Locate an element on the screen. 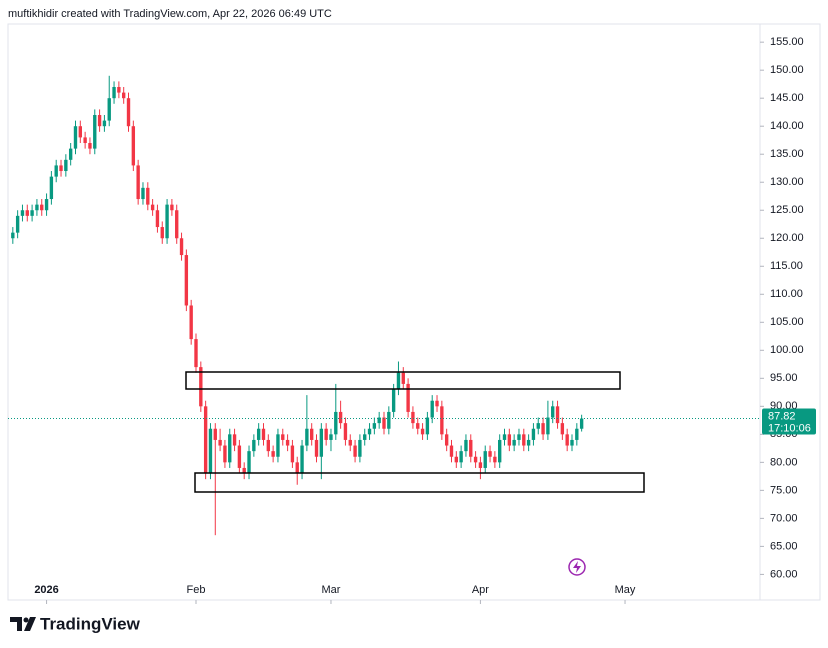 This screenshot has height=648, width=828. logo: TradingView is located at coordinates (75, 623).